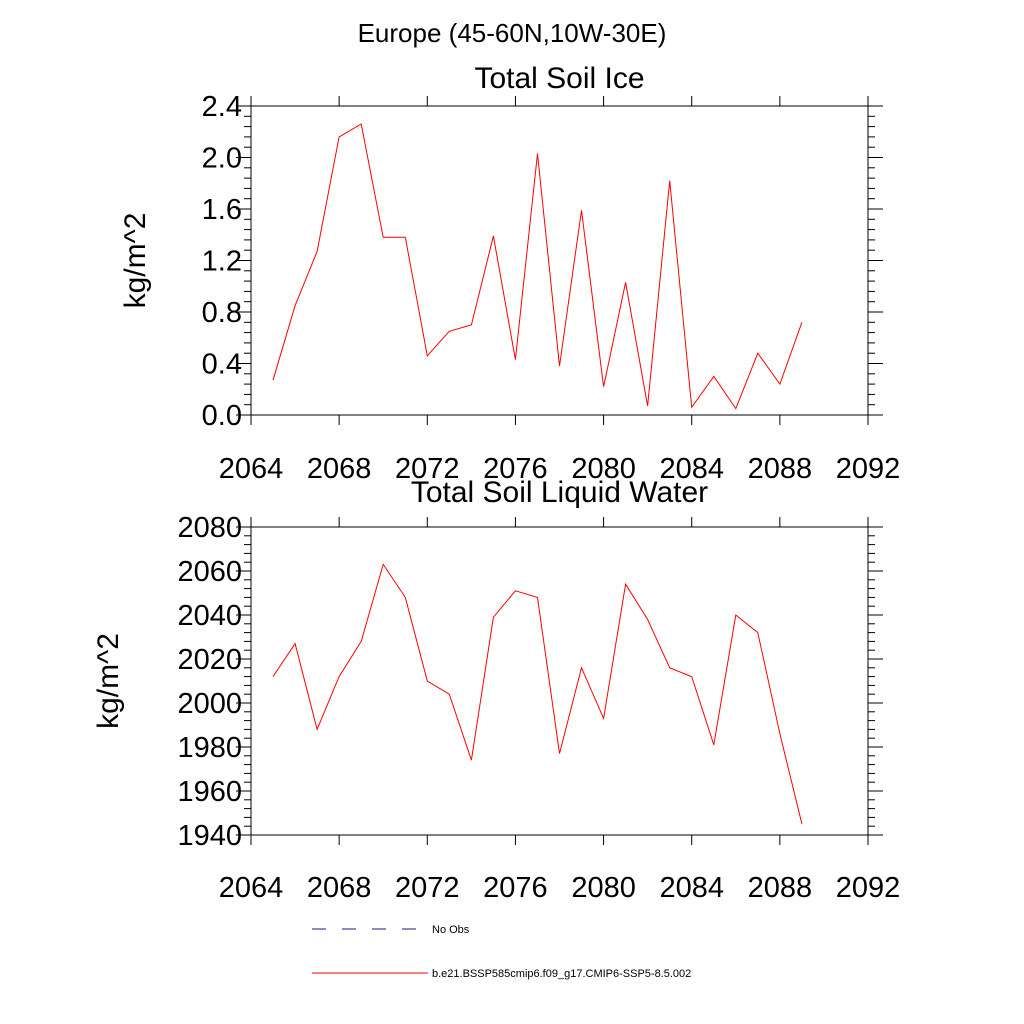 The width and height of the screenshot is (1024, 1024). I want to click on soil-liquid-water-ytick-label: 2080, so click(209, 528).